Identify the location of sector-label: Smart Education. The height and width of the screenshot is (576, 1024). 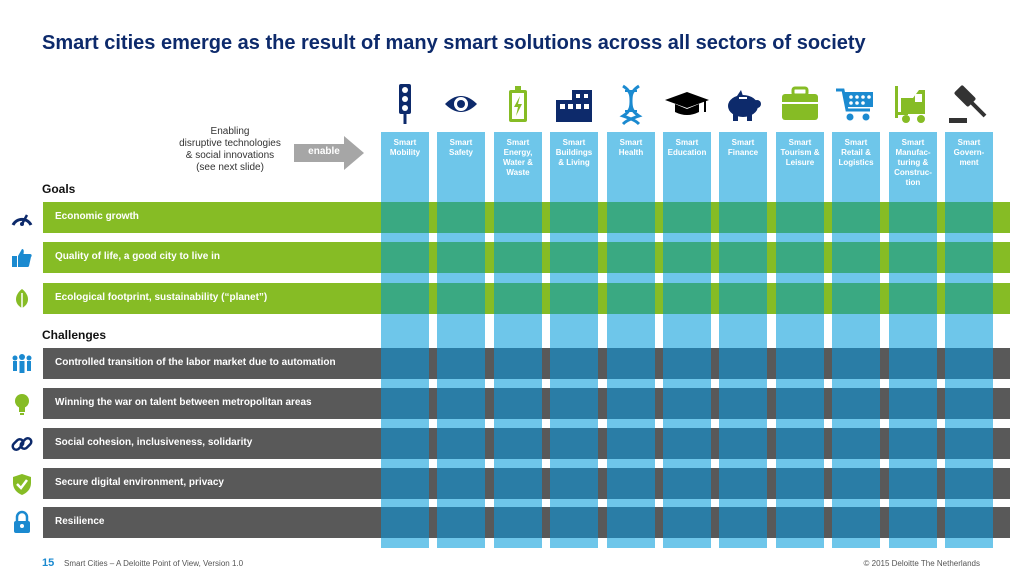
(687, 147).